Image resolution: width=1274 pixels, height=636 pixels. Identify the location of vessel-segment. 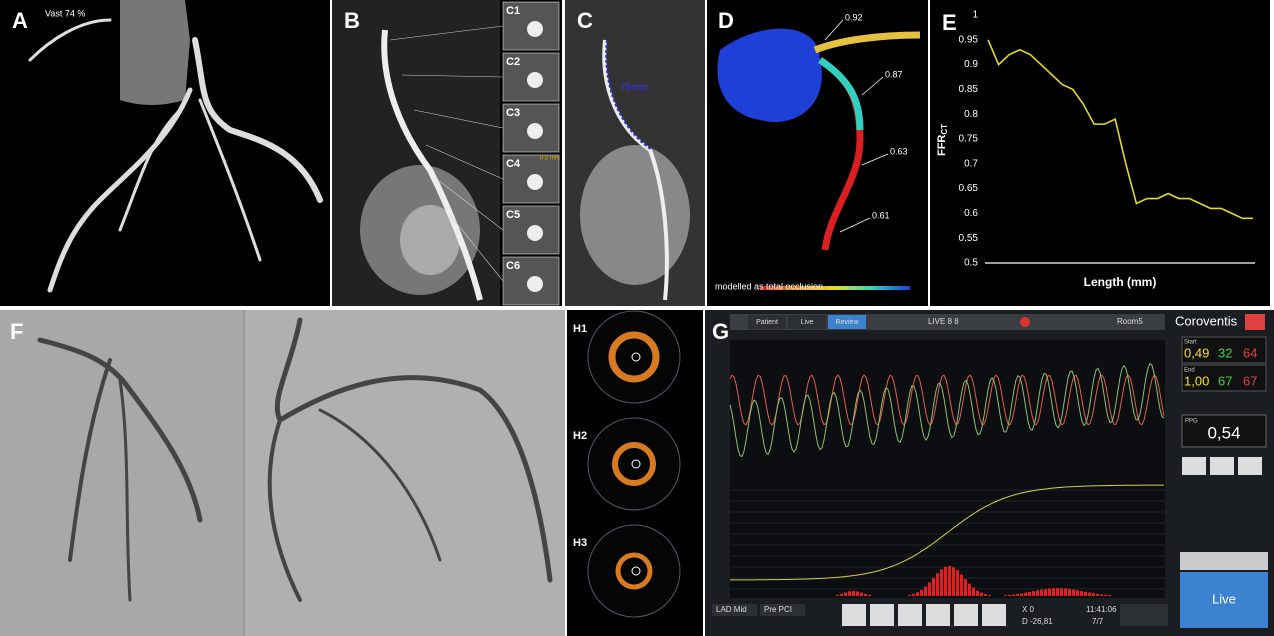
(841, 94).